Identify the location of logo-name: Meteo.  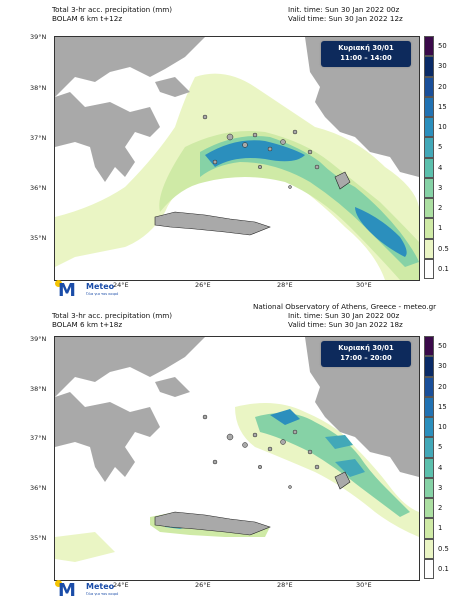
(100, 286).